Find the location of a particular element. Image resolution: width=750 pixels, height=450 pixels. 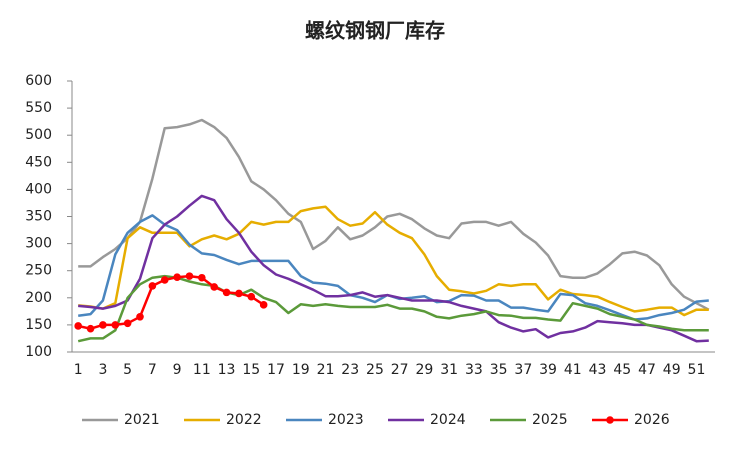

x-tick-label: 51 is located at coordinates (697, 370).